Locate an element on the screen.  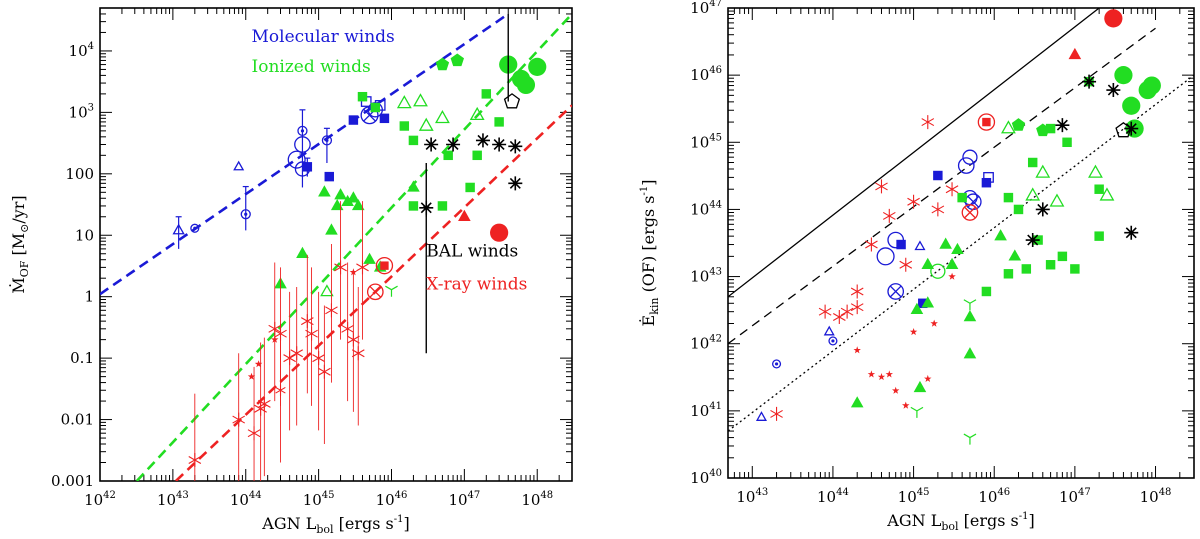
y-axis-label: Ėkin (OF) [ergs s-1] is located at coordinates (649, 253).